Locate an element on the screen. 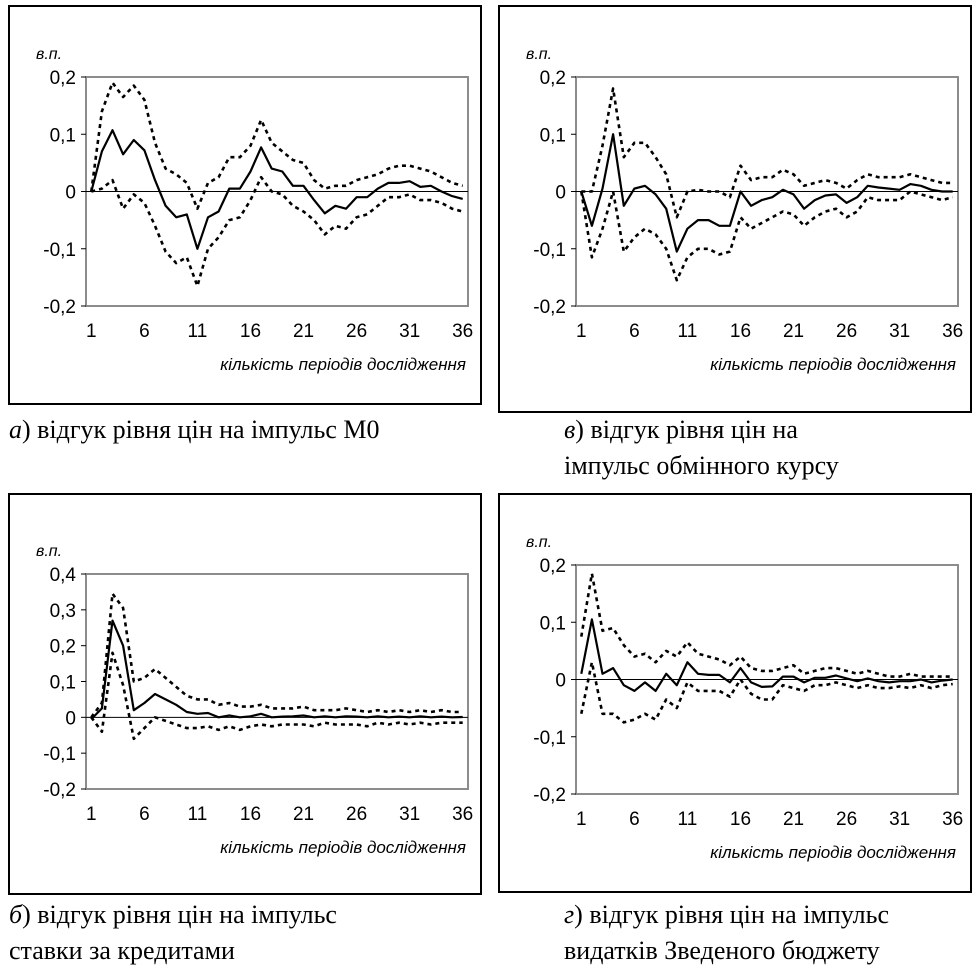  caption-letter-v: в is located at coordinates (570, 429).